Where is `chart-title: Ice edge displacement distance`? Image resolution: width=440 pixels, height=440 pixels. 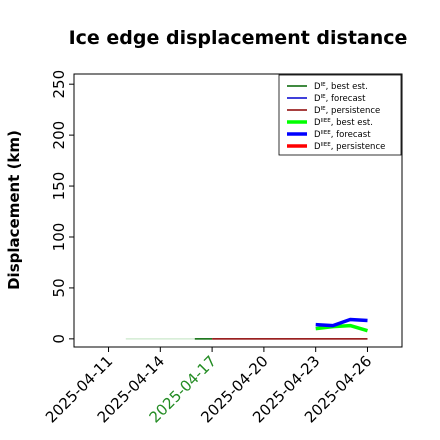 chart-title: Ice edge displacement distance is located at coordinates (238, 38).